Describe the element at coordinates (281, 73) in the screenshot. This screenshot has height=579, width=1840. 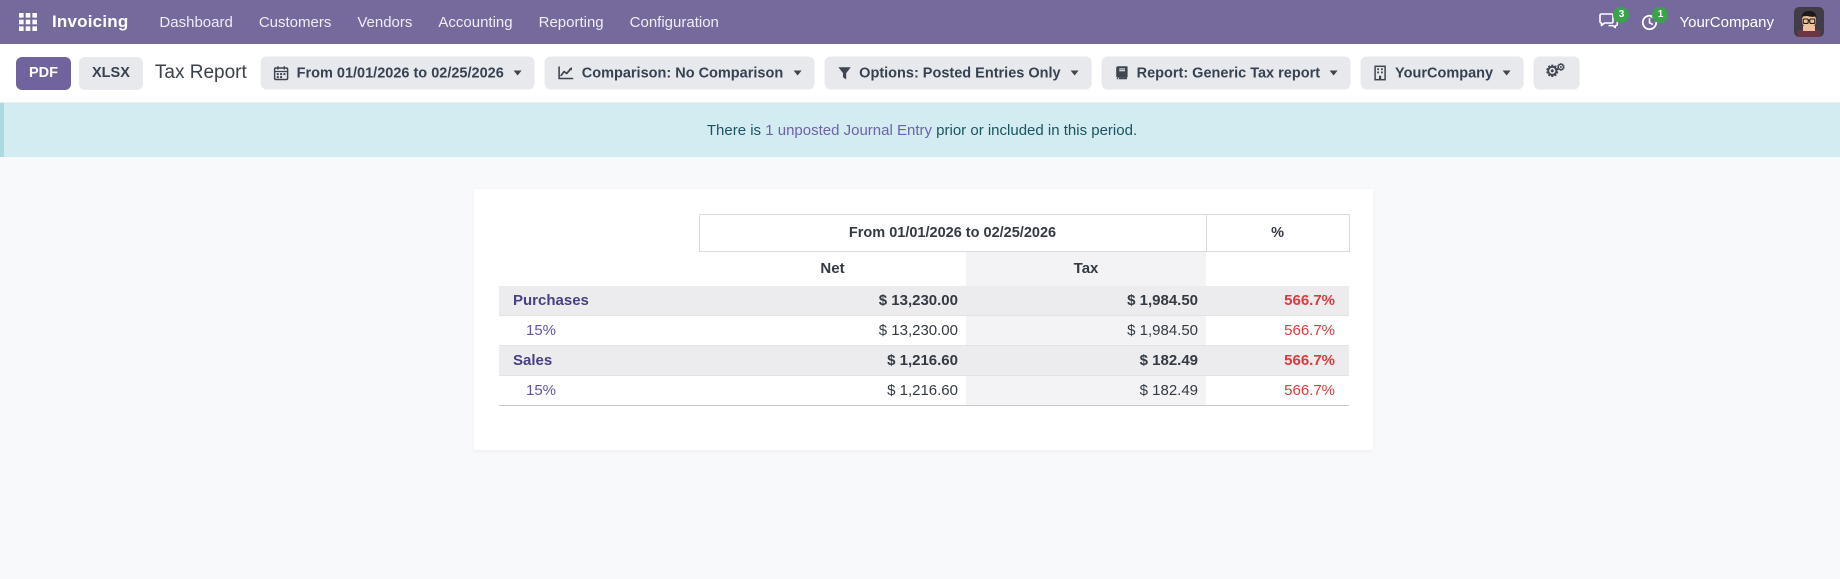
I see `calendar-icon` at that location.